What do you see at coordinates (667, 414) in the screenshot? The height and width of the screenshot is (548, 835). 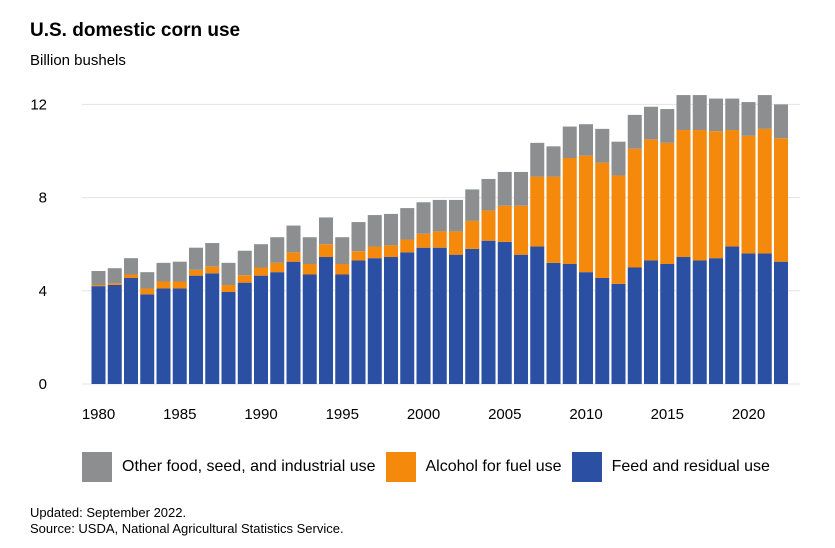 I see `x-tick-label: 2015` at bounding box center [667, 414].